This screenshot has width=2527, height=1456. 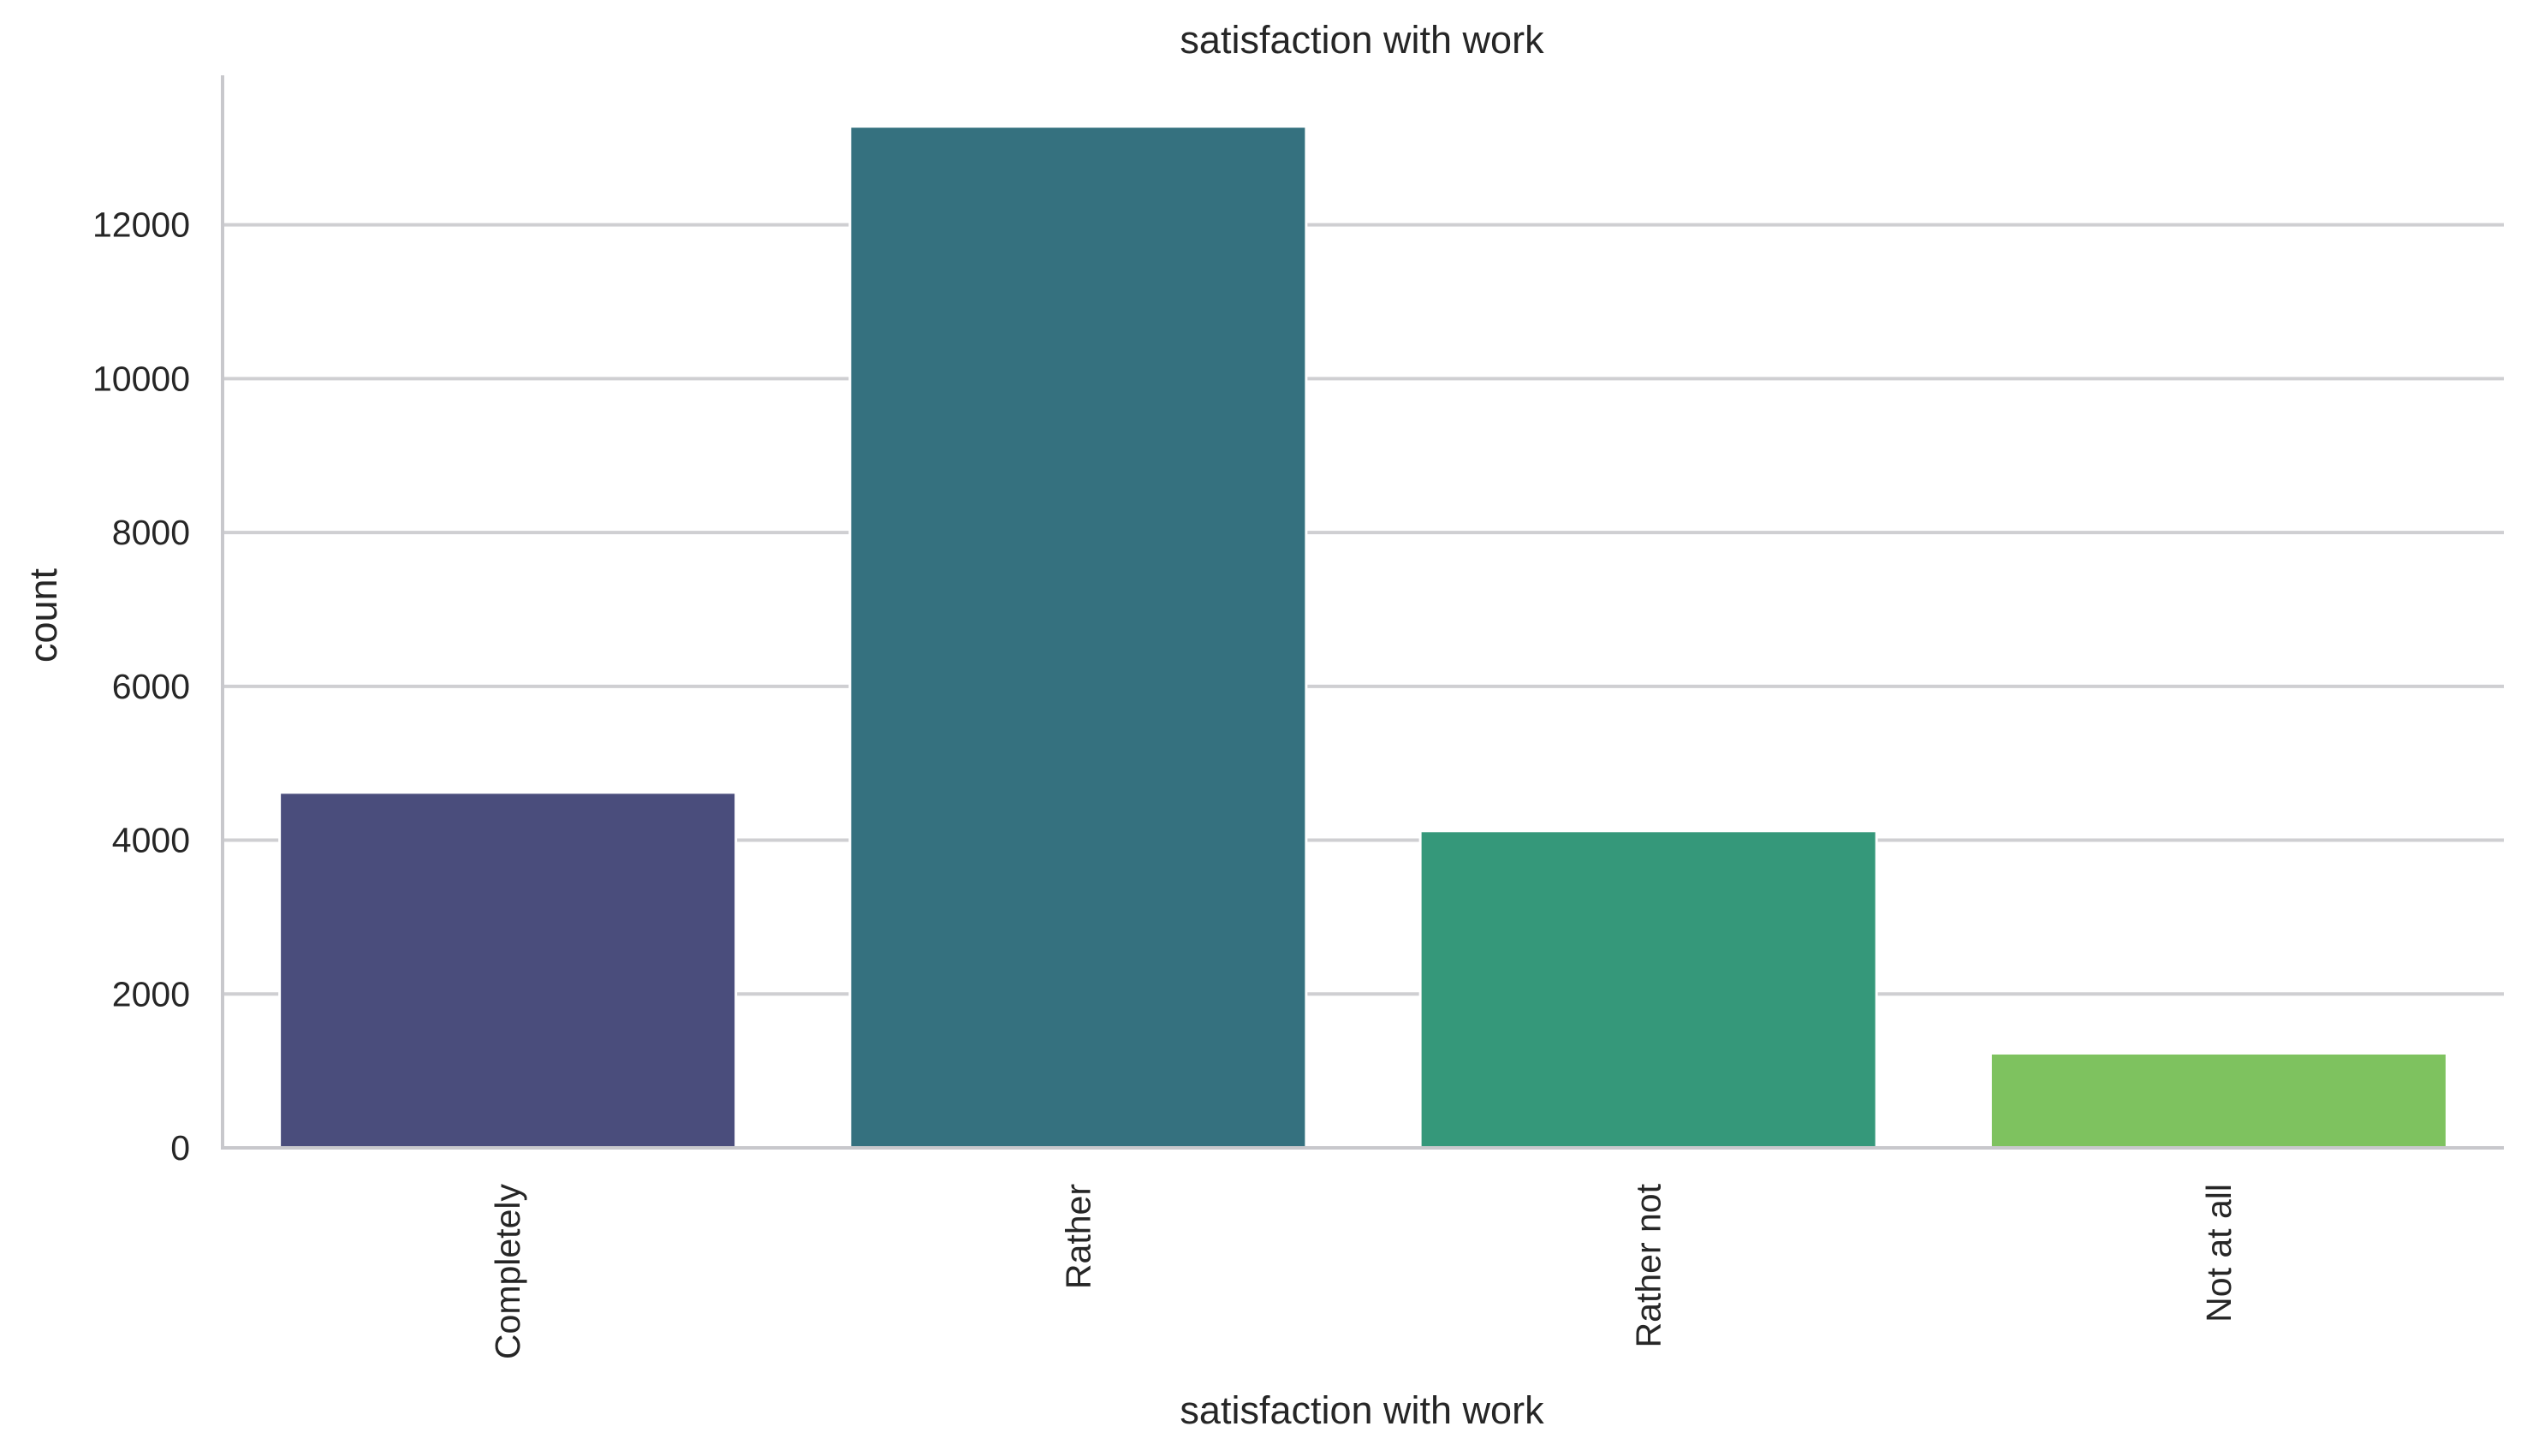 I want to click on y-tick-label: 6000, so click(x=151, y=687).